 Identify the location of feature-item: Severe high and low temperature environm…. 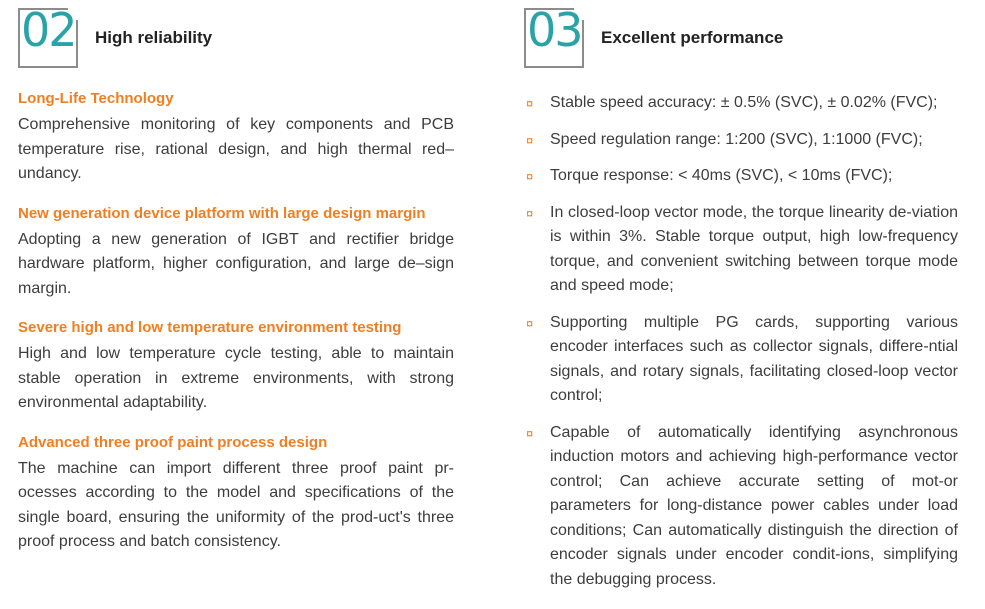
(236, 366).